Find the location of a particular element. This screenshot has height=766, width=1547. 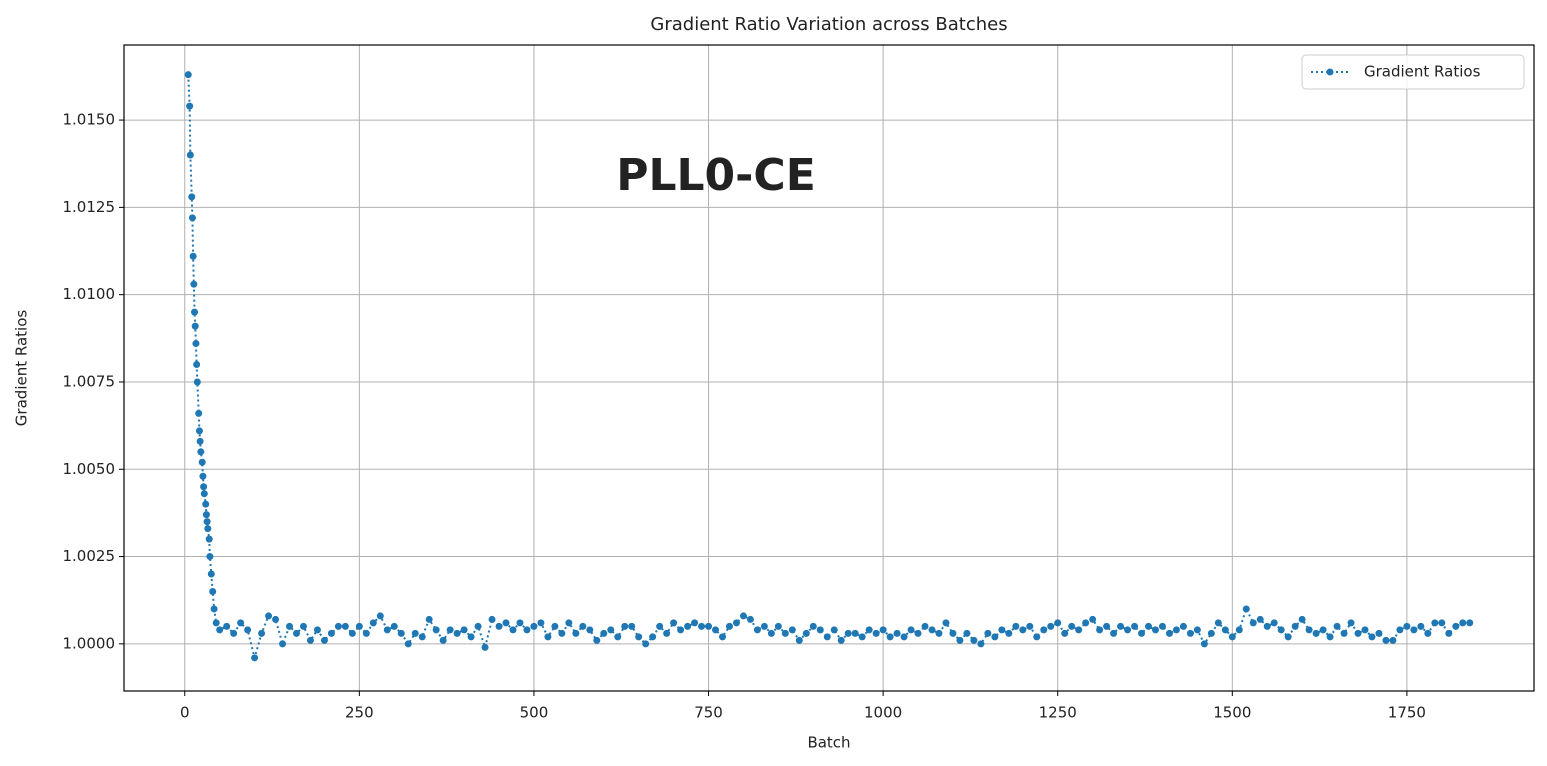

y-tick-label: 1.0075 is located at coordinates (89, 381).